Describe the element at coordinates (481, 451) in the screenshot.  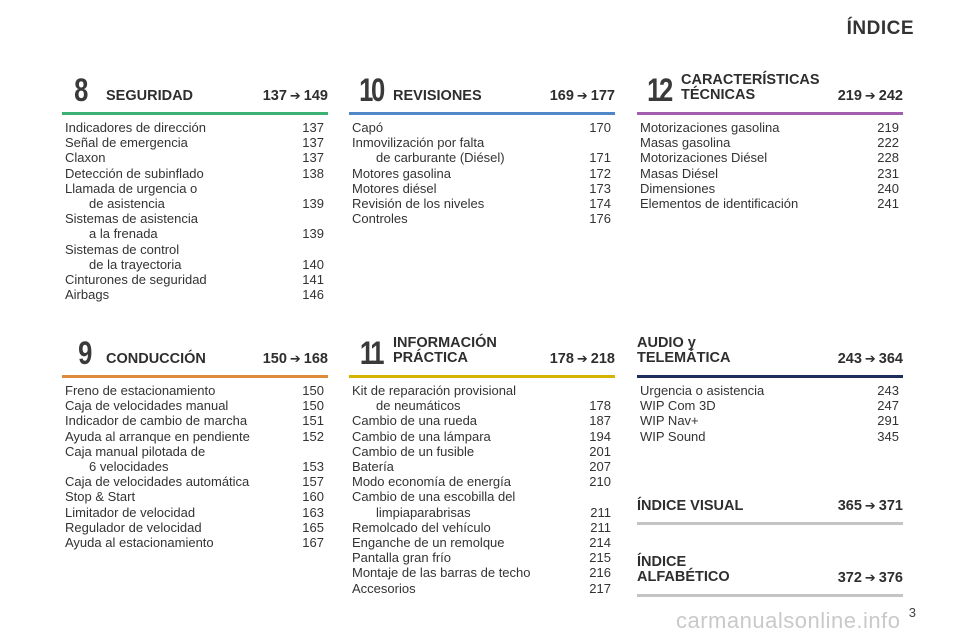
I see `index-entry: Cambio de un fusible 201` at that location.